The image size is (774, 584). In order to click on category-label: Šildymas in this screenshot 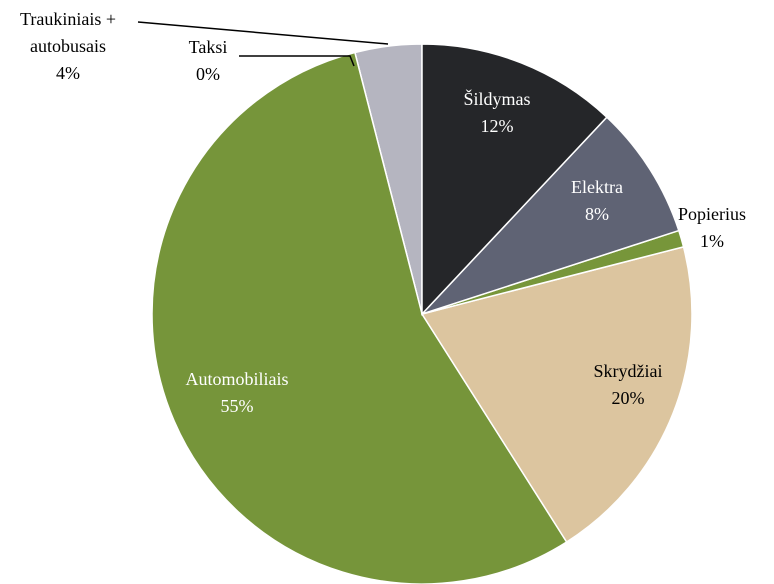, I will do `click(497, 99)`.